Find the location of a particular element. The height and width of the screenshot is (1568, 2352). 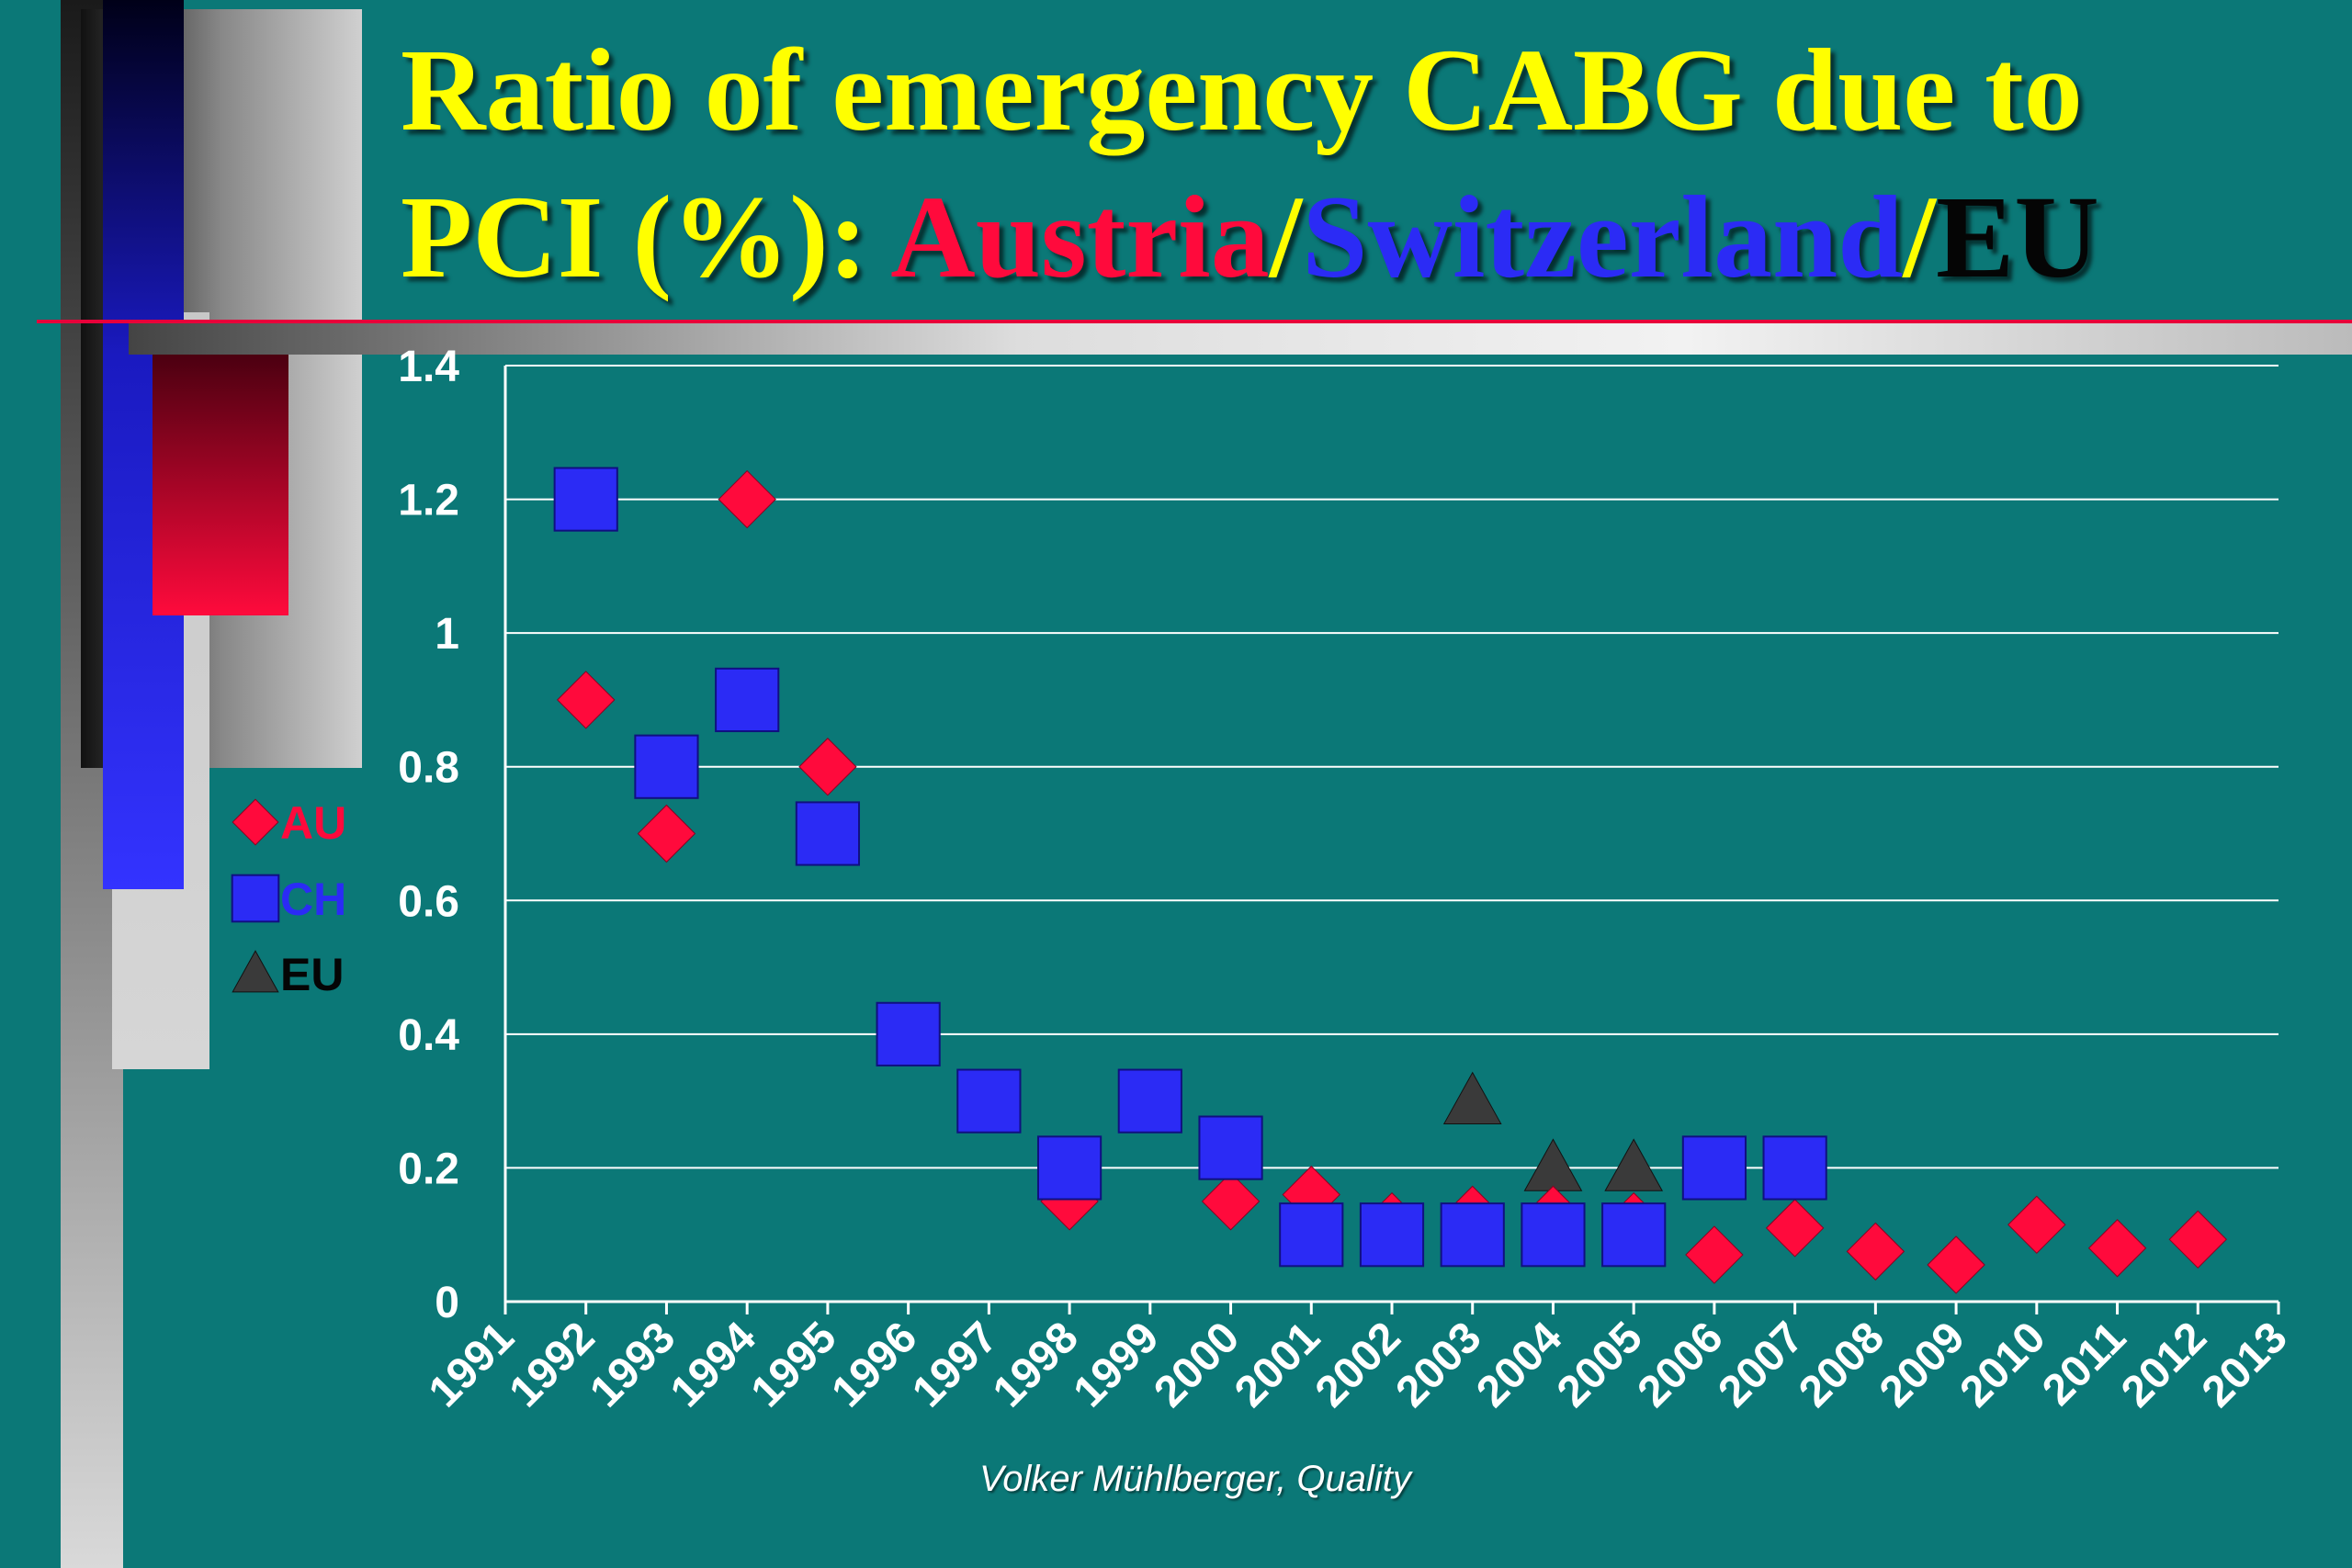

x-tick-label: 2013 is located at coordinates (2245, 1364).